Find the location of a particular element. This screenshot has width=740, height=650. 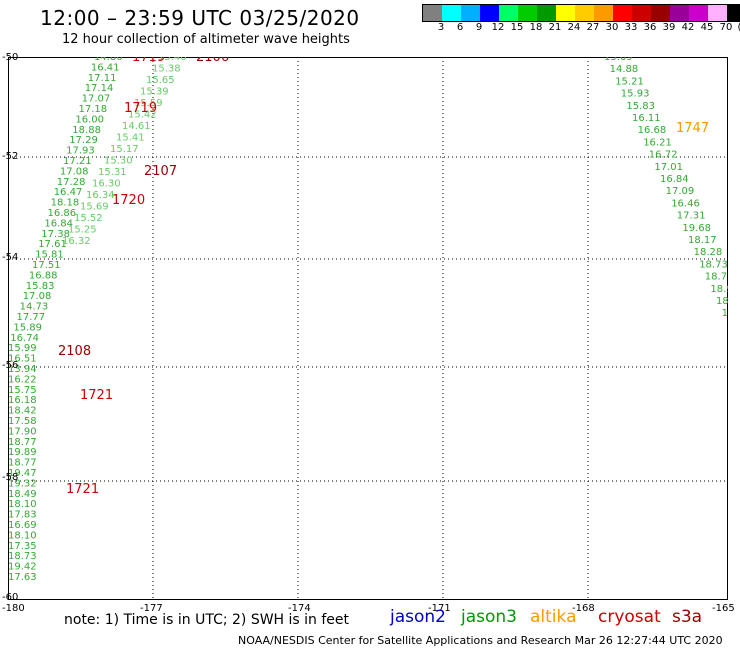

color-scale-label: 24 is located at coordinates (574, 27).